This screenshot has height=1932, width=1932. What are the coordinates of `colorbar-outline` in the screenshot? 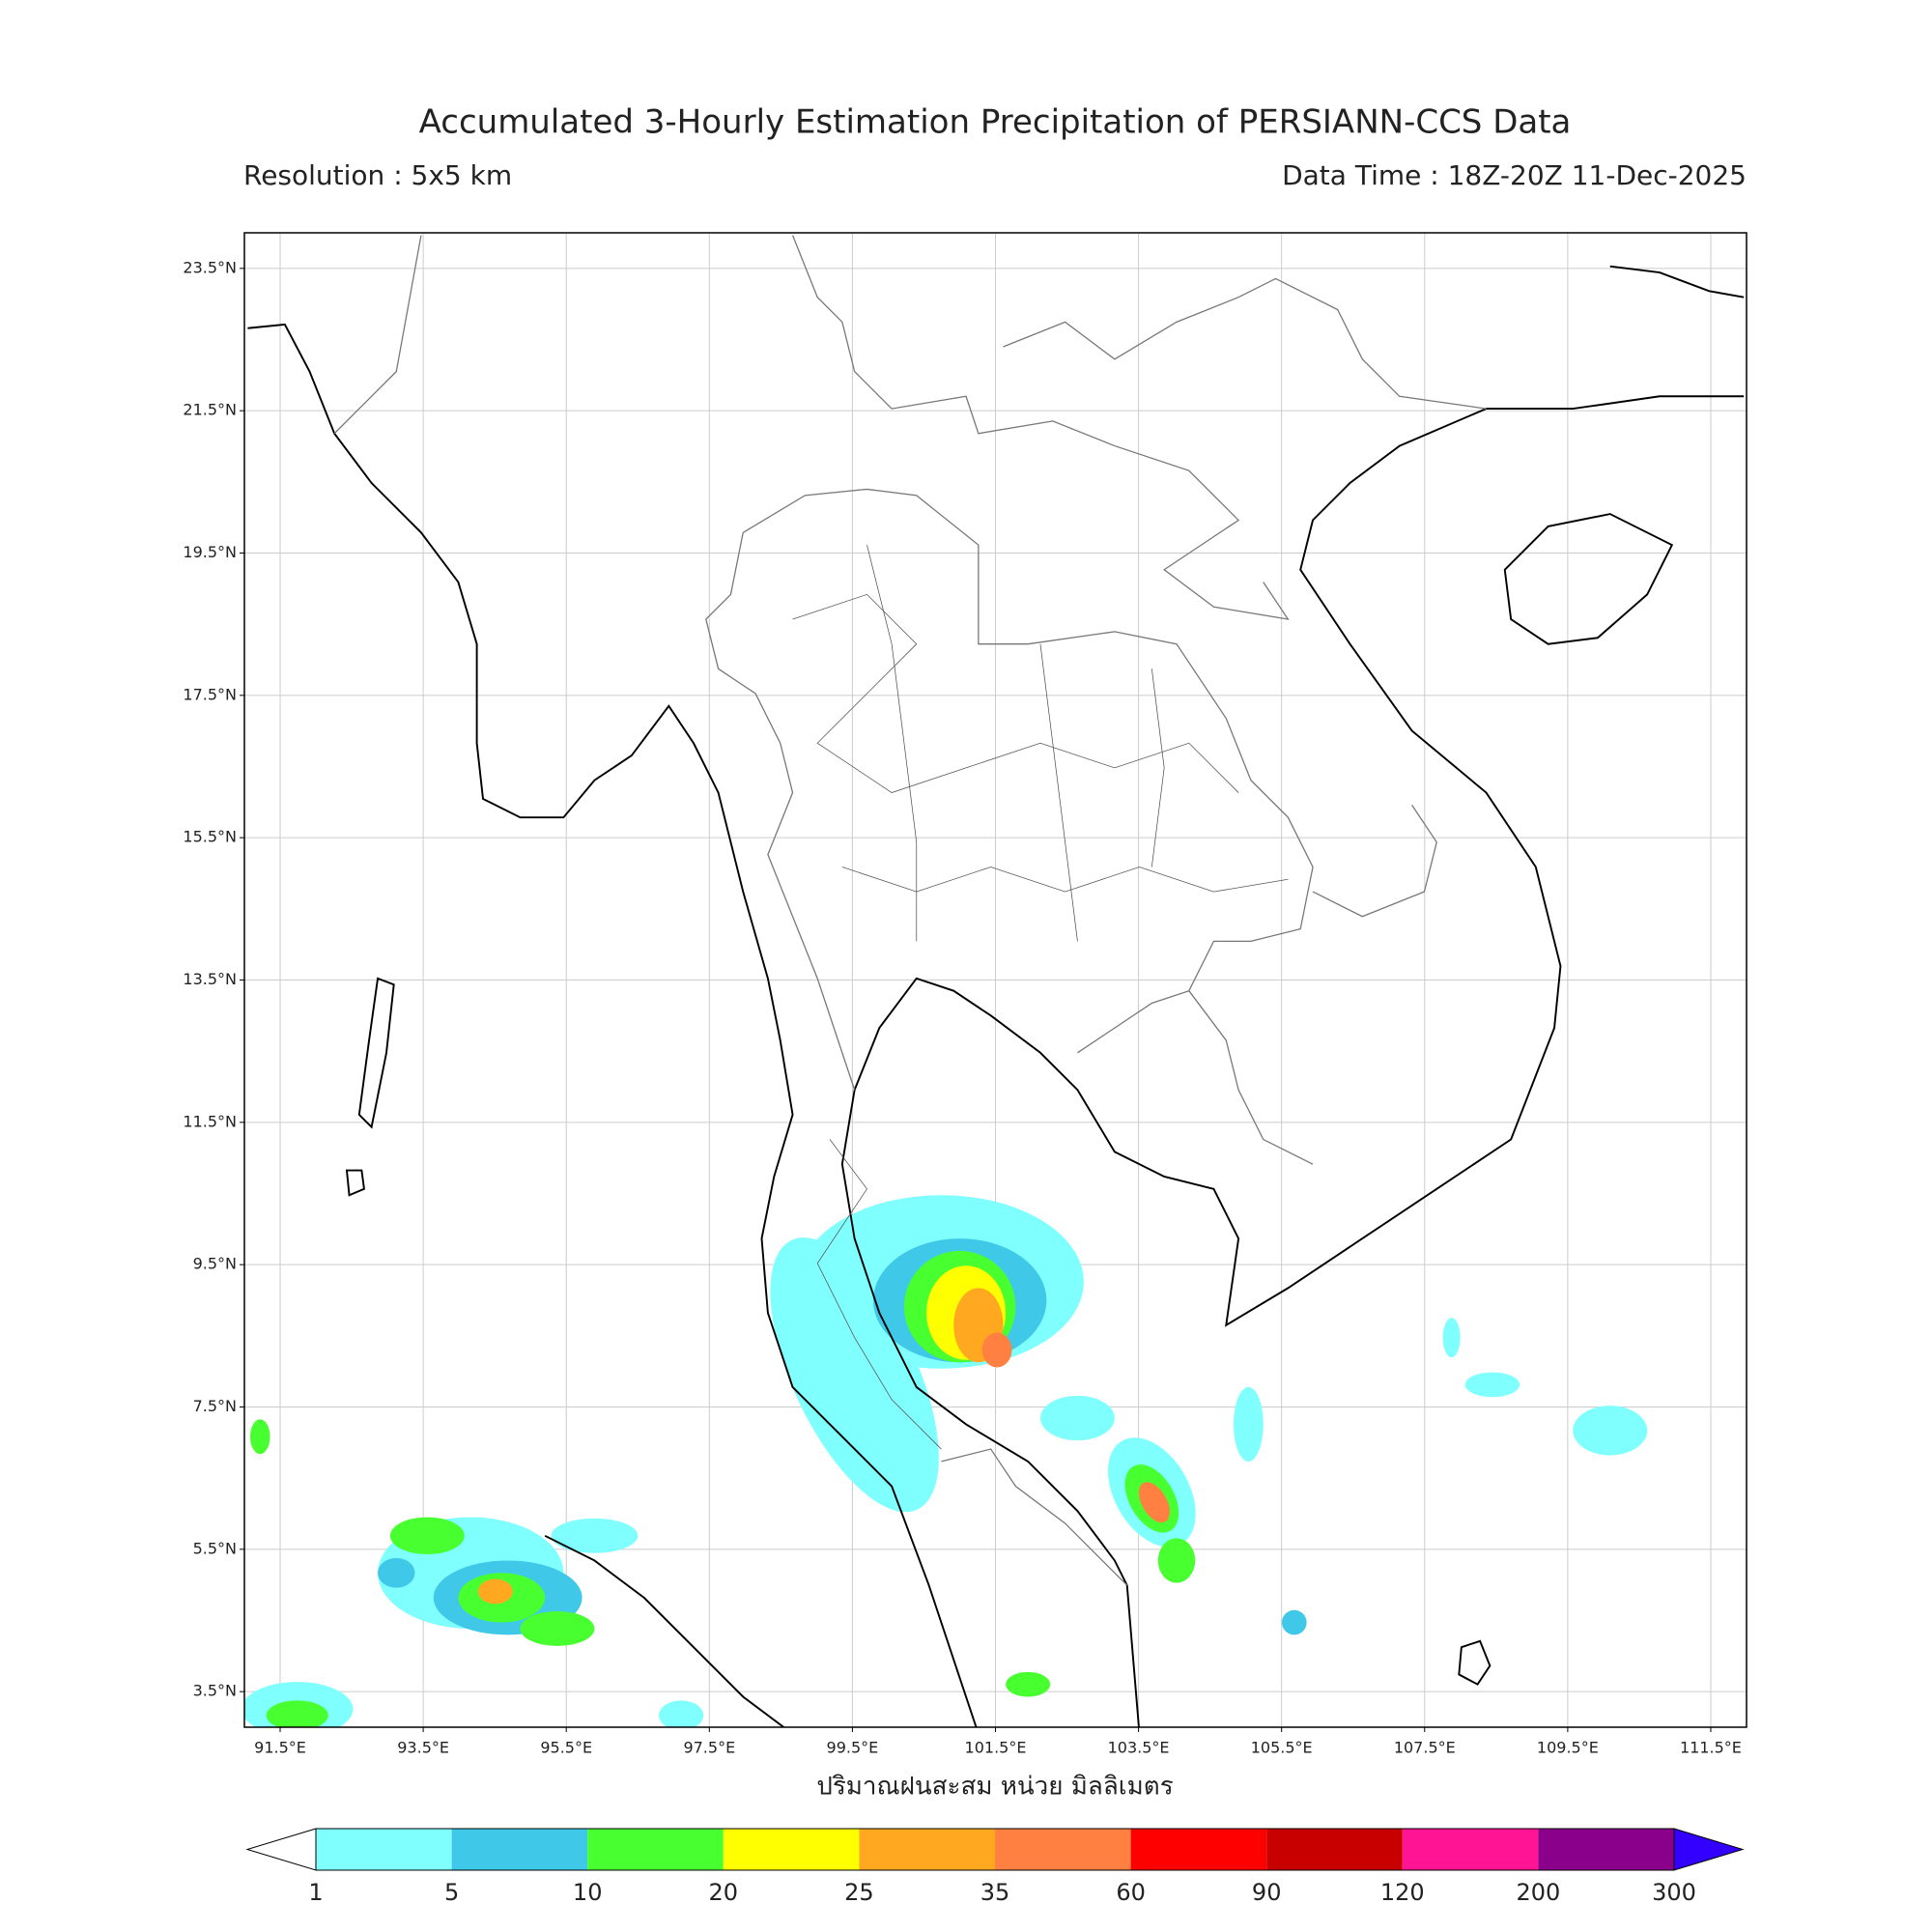 It's located at (995, 1849).